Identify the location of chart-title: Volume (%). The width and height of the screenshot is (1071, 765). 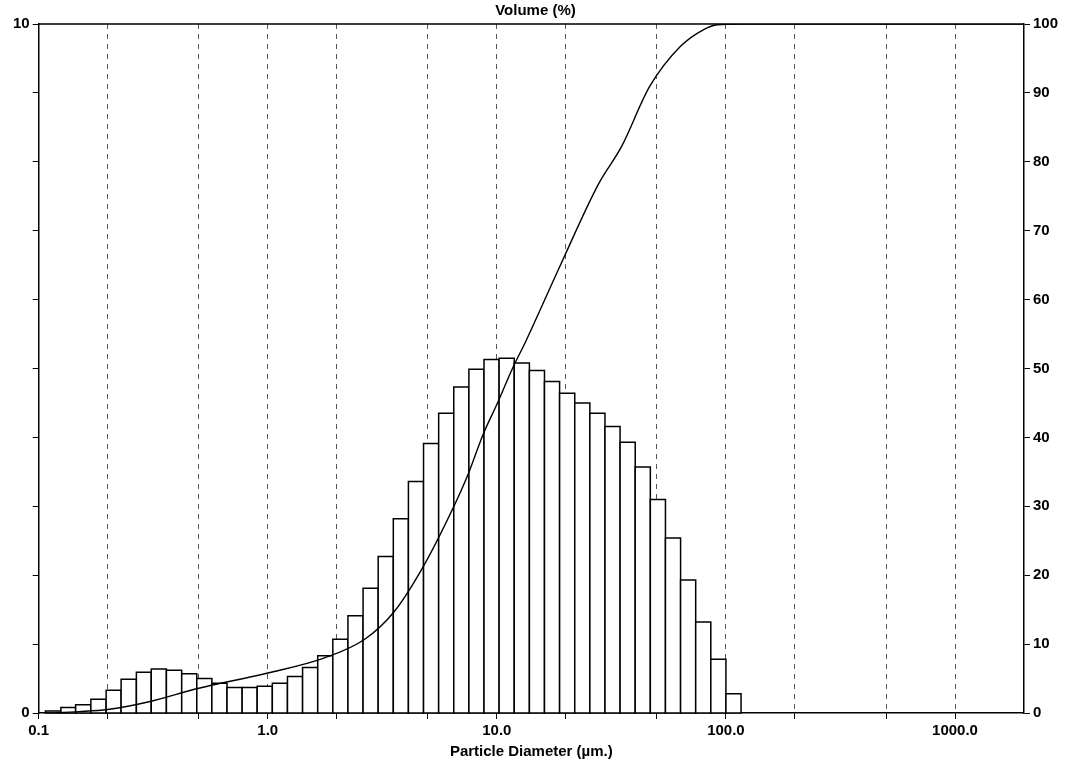
(535, 10).